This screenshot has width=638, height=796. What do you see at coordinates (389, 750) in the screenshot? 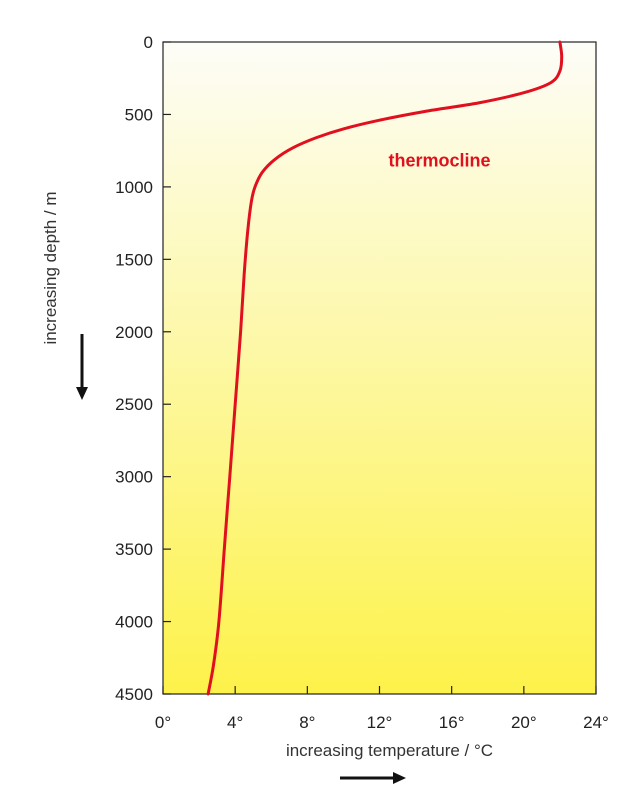
I see `x-axis-label: increasing temperature / °C` at bounding box center [389, 750].